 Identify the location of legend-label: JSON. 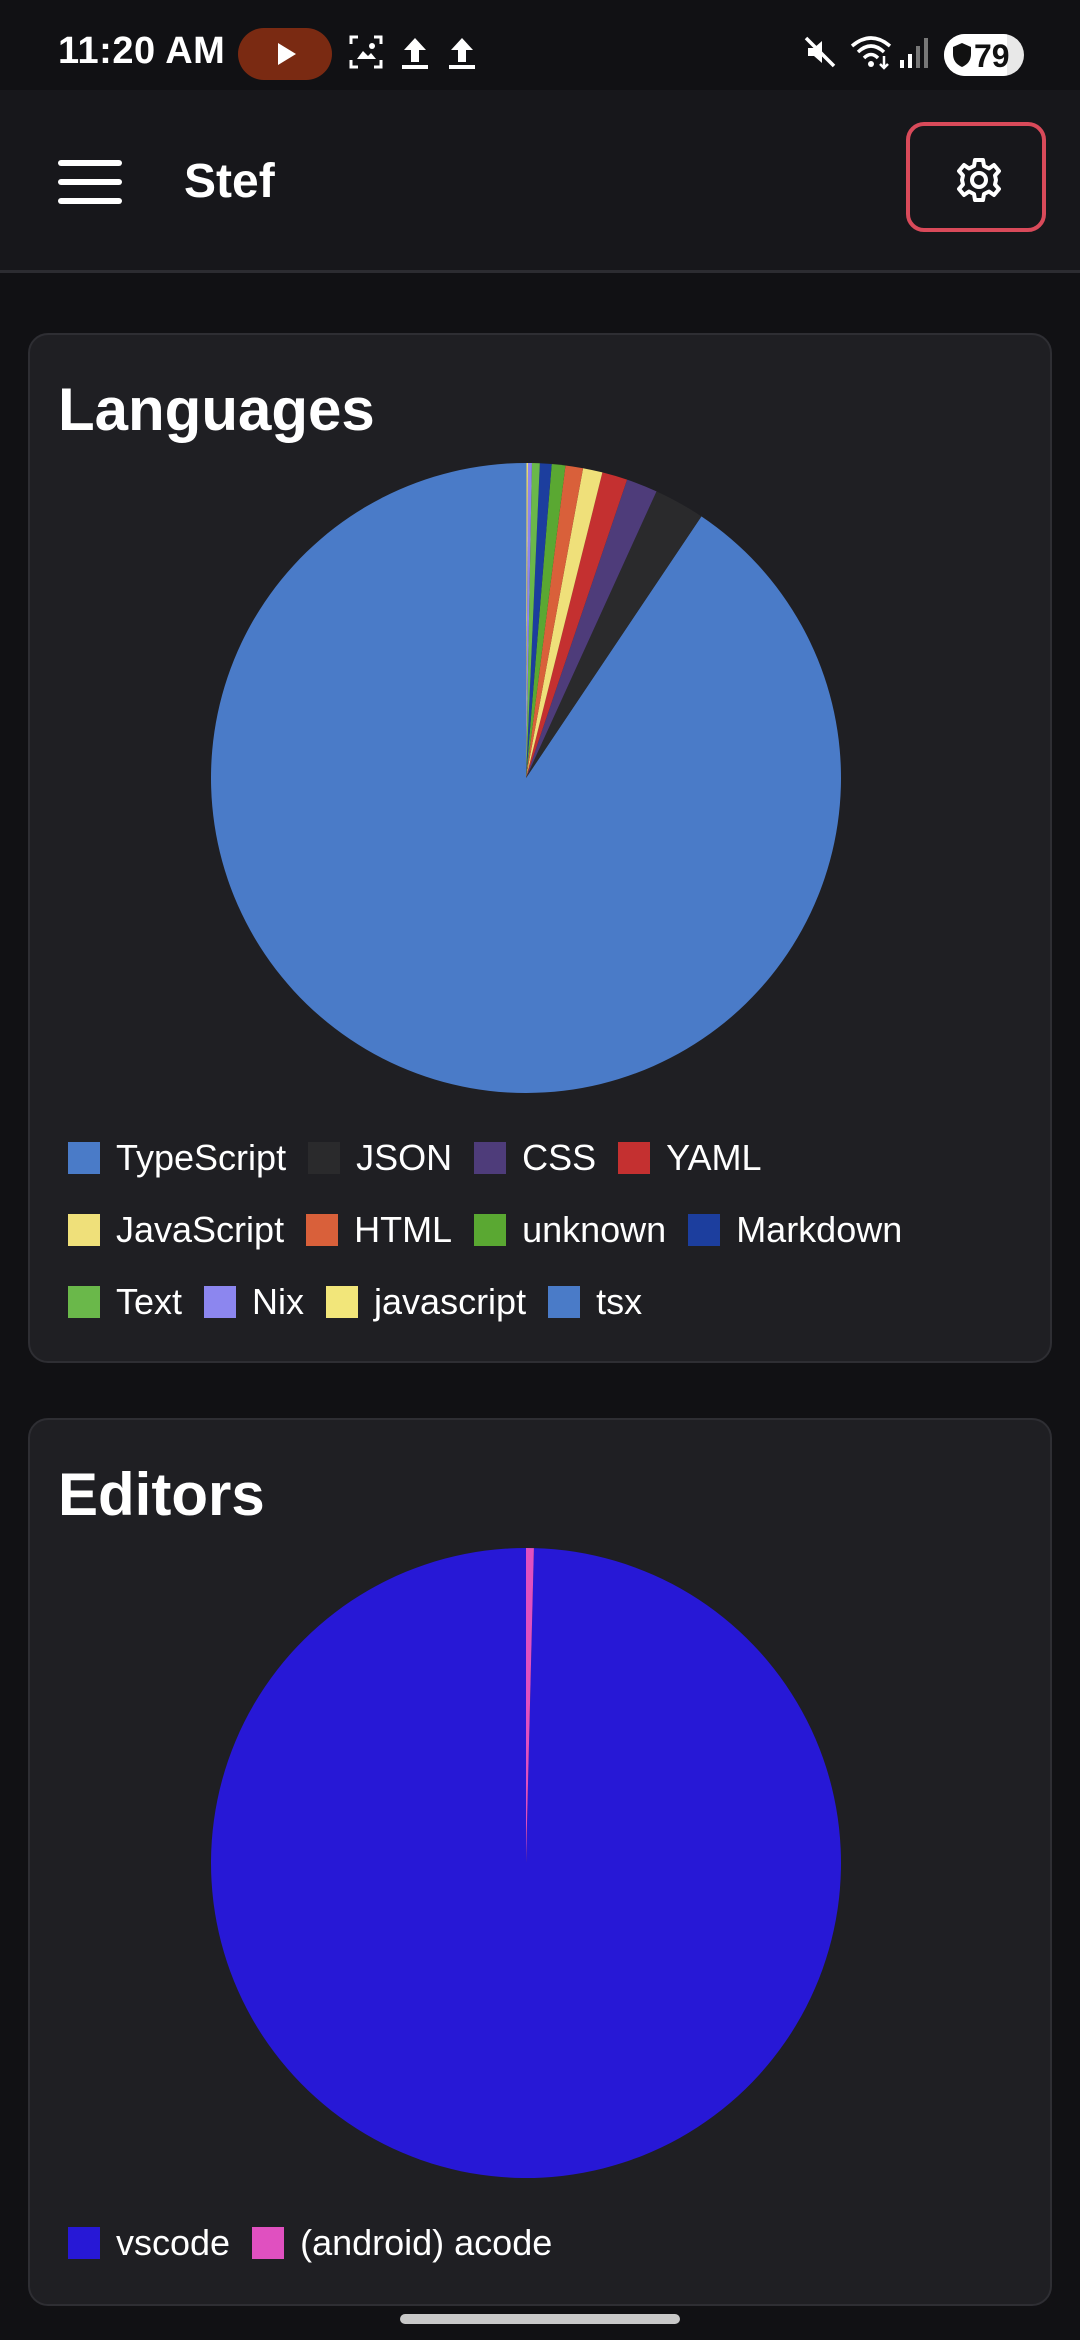
(404, 1157).